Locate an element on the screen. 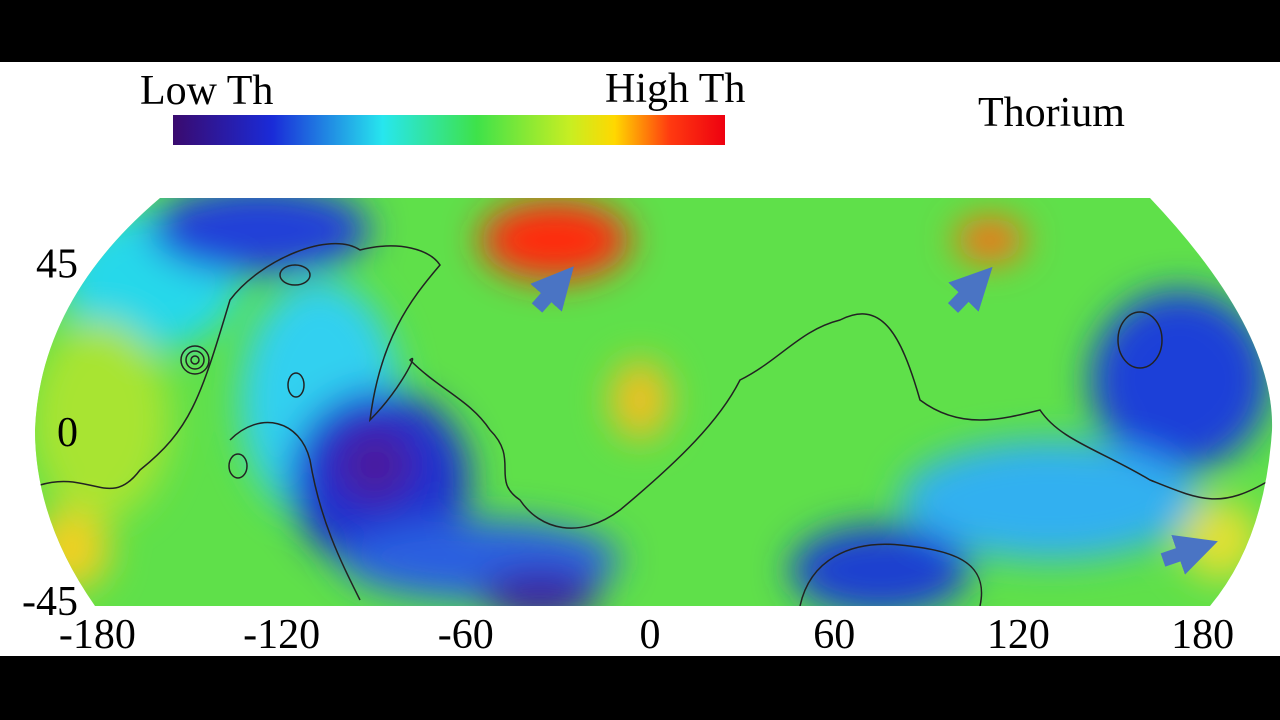  x-tick-label: 120 is located at coordinates (1018, 635).